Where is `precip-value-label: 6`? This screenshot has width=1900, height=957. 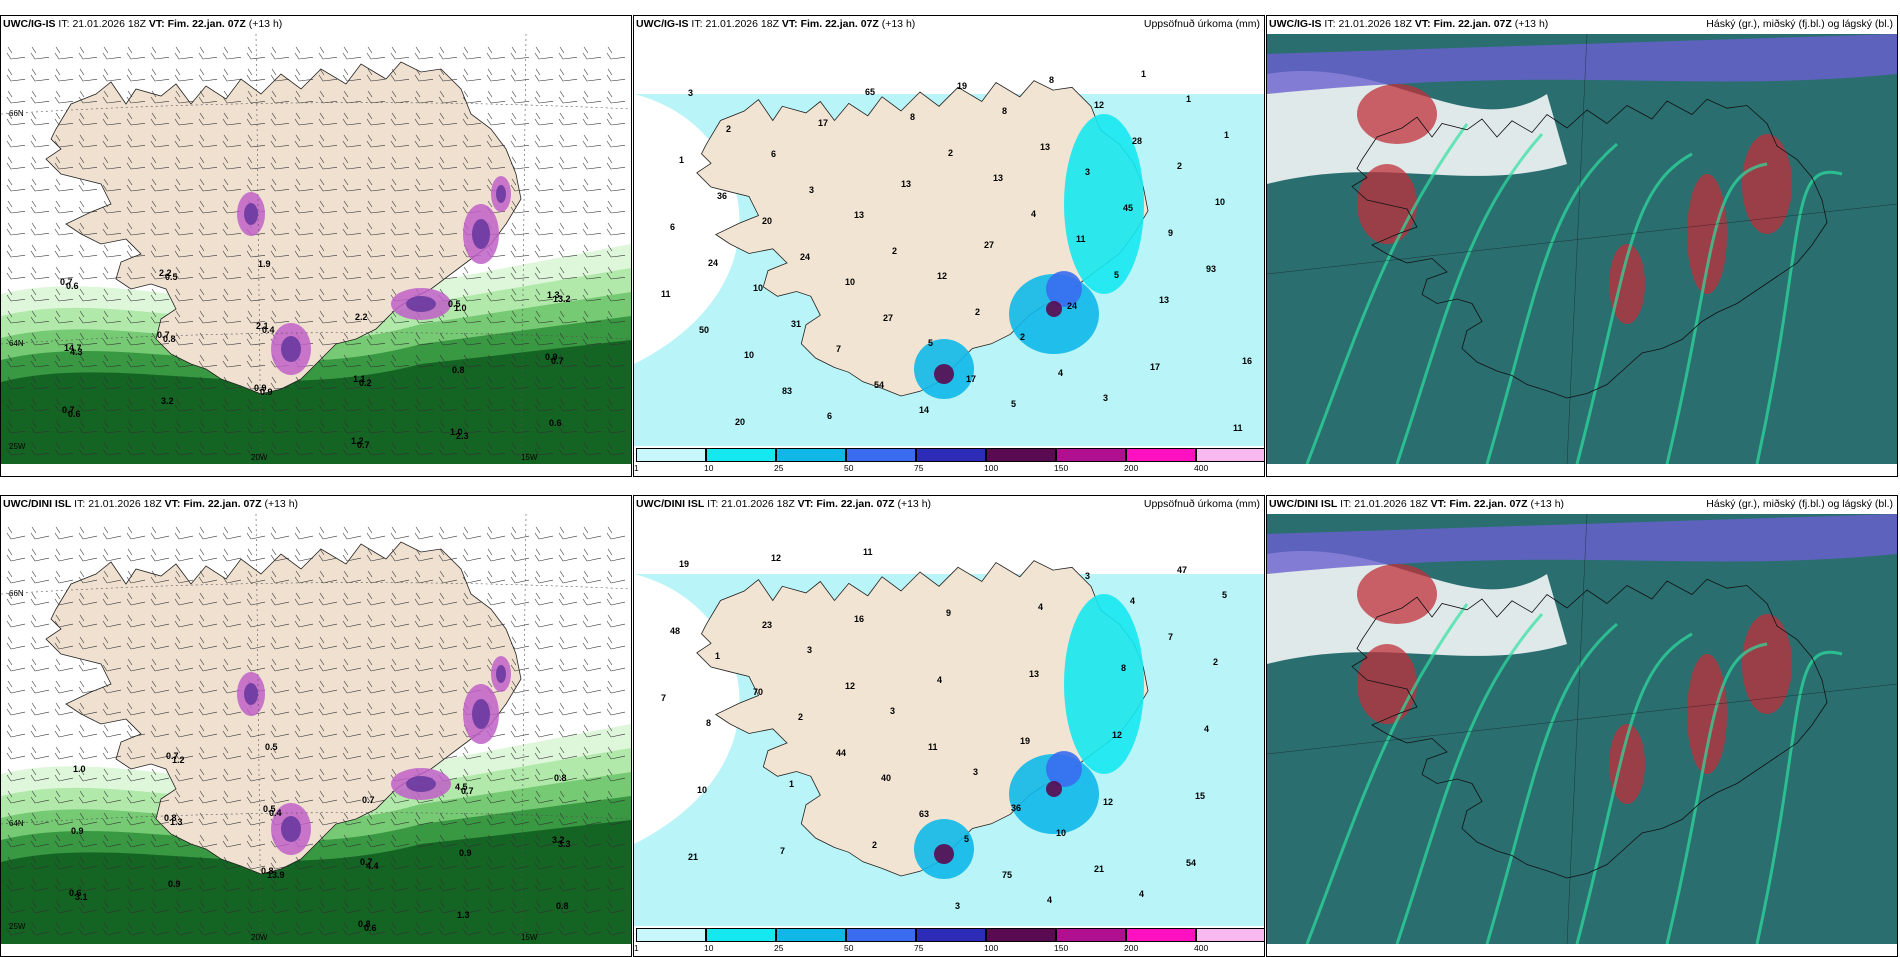 precip-value-label: 6 is located at coordinates (829, 416).